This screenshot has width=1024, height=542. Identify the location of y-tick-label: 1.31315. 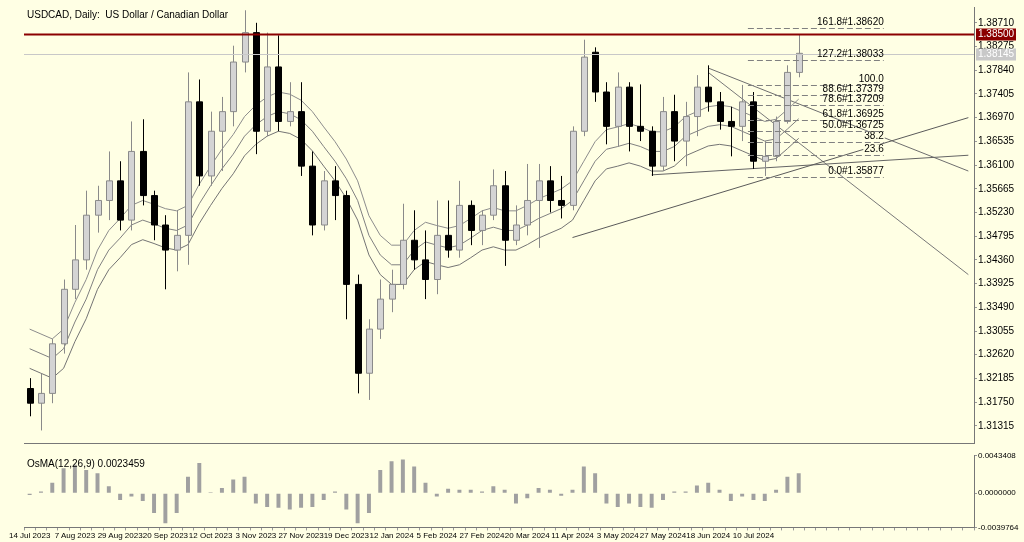
(996, 425).